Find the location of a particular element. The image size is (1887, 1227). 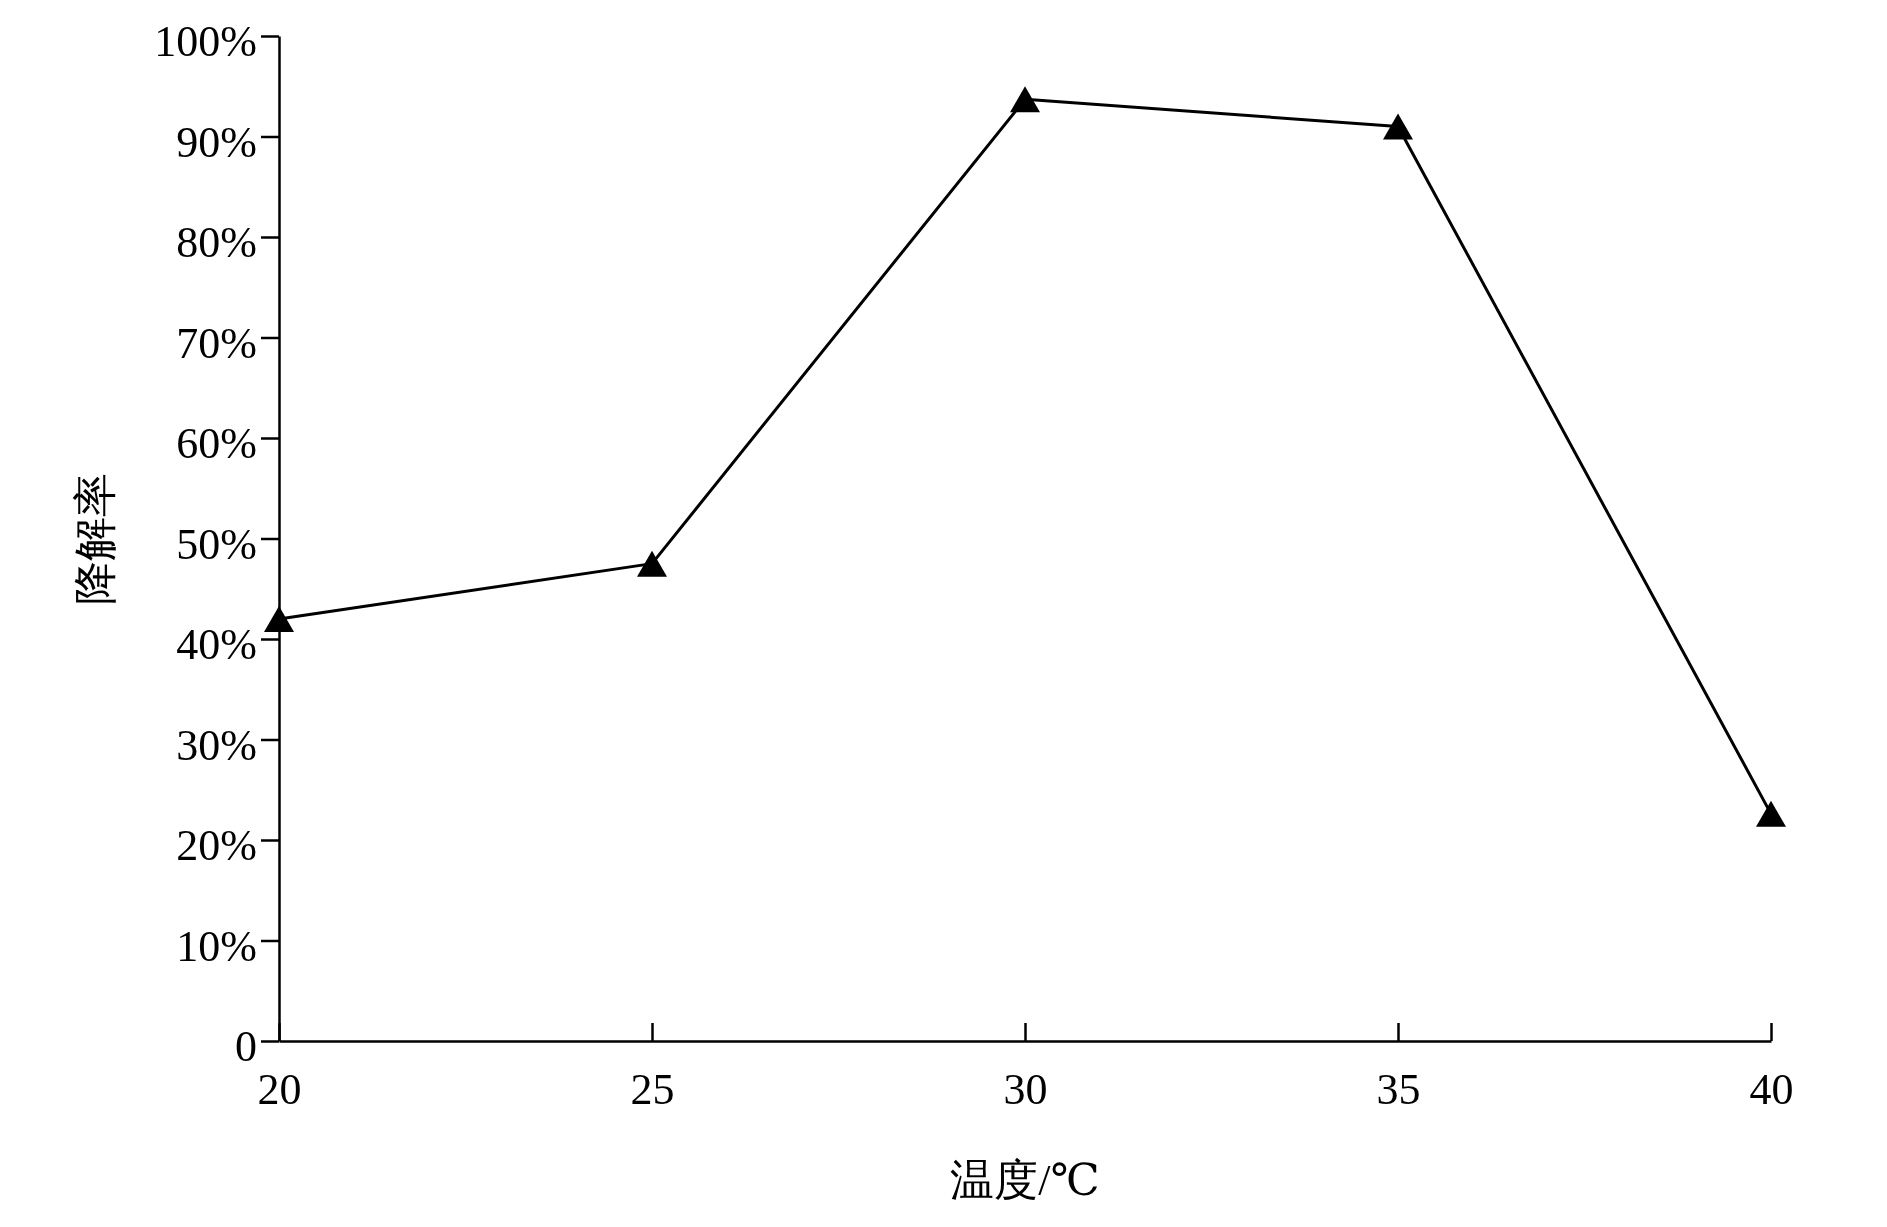

x-axis-title: 温度/℃ is located at coordinates (1025, 1180).